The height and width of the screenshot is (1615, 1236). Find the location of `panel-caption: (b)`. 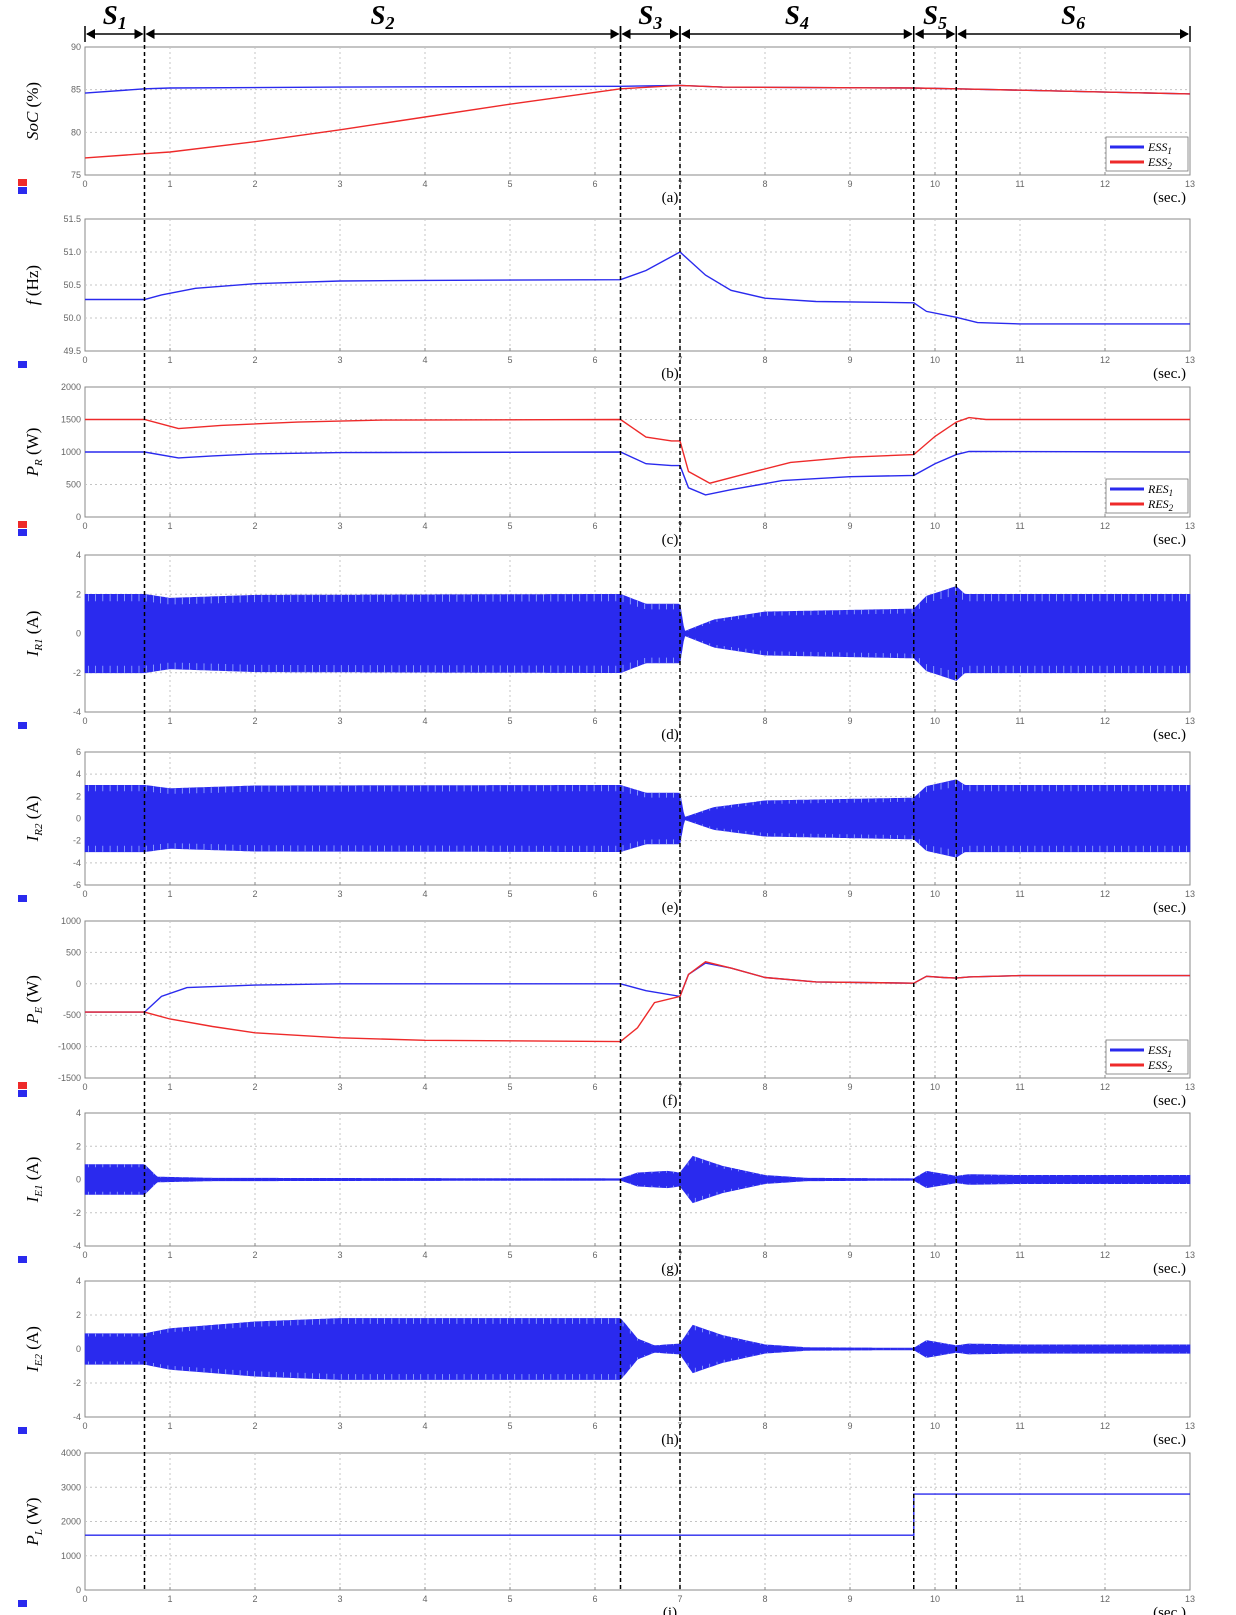

panel-caption: (b) is located at coordinates (670, 374).